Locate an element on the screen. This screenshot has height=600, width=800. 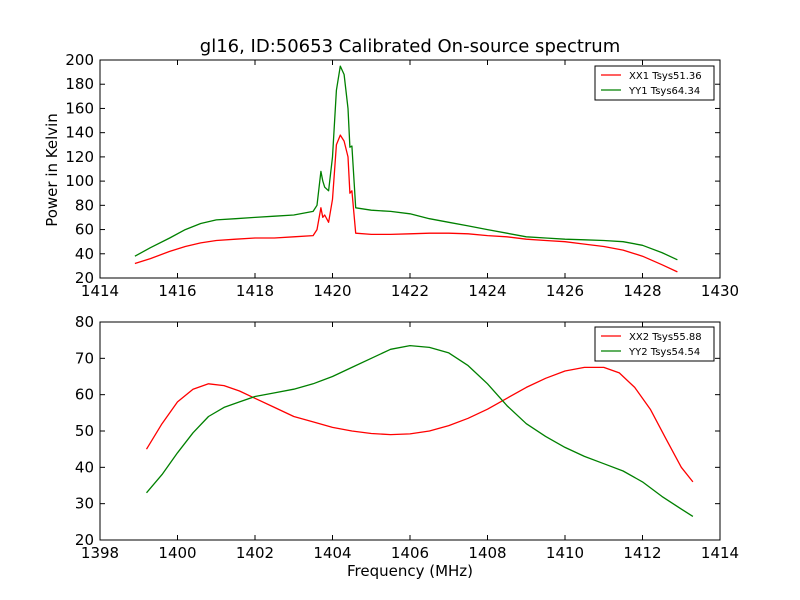
bottom-y-tick-label: 30 is located at coordinates (84, 504).